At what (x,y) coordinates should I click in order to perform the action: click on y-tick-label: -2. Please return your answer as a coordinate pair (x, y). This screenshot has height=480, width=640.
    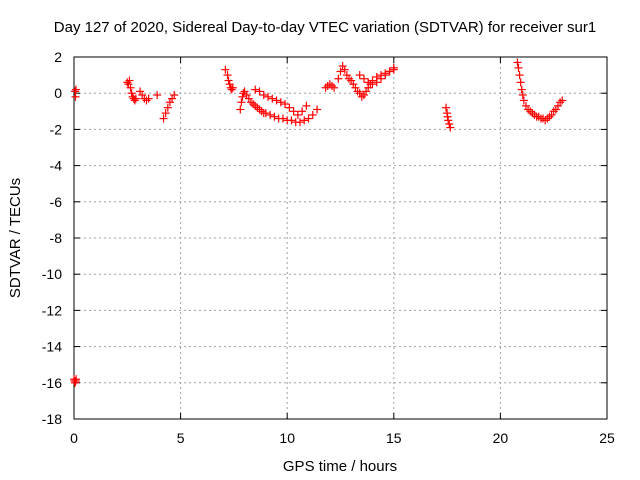
    Looking at the image, I should click on (56, 129).